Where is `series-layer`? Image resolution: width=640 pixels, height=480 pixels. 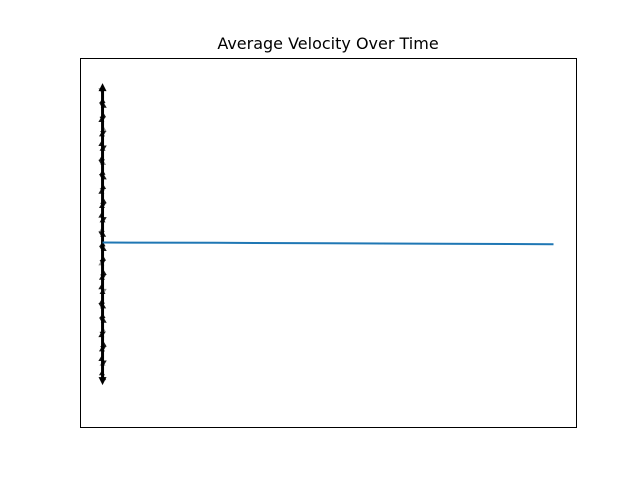 series-layer is located at coordinates (328, 243).